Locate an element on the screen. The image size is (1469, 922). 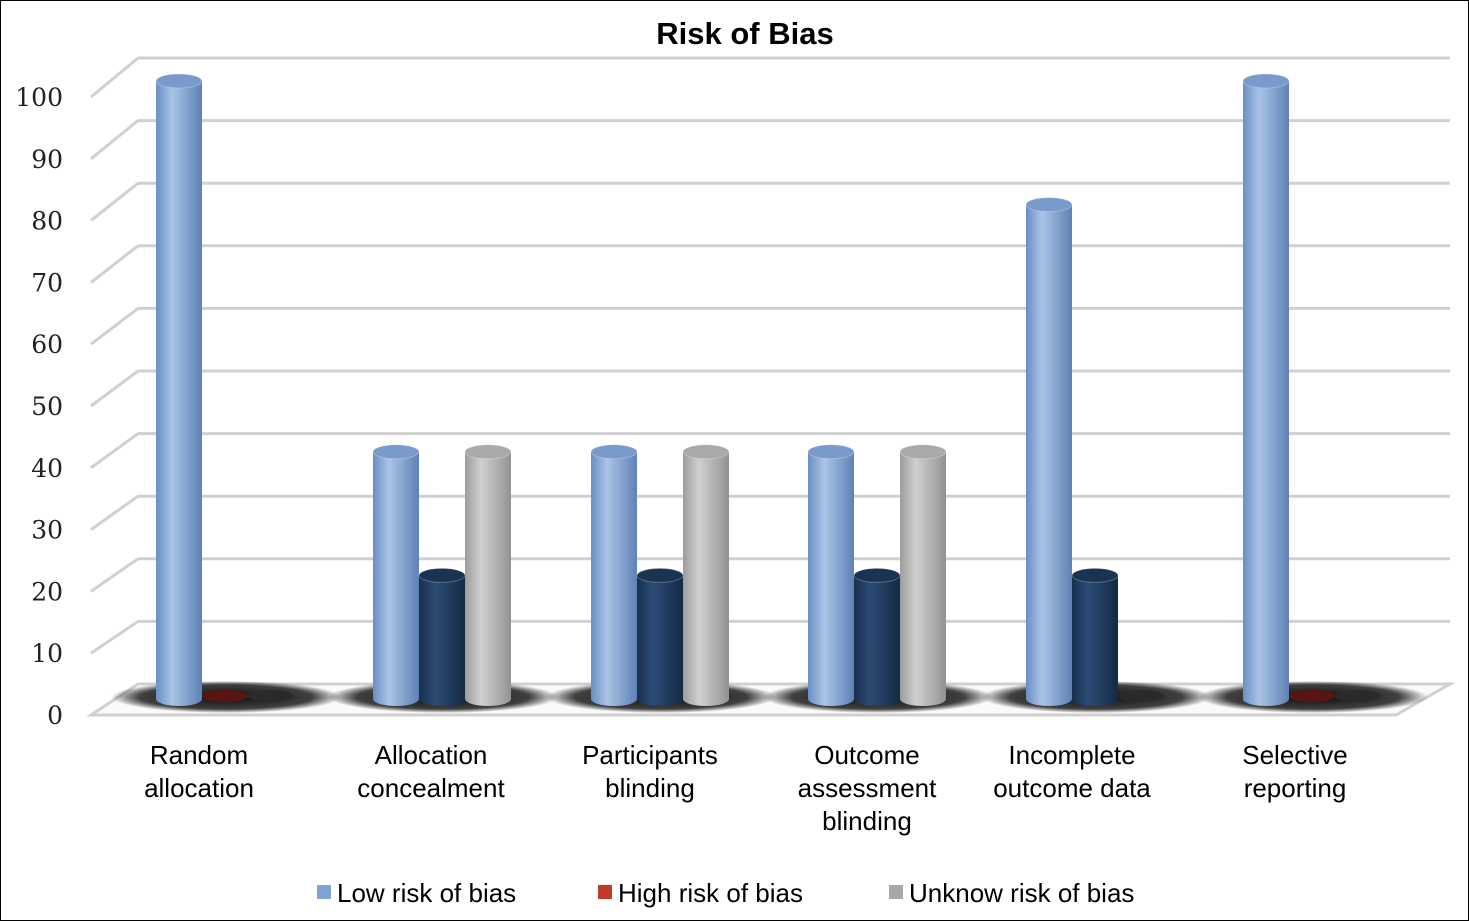
y-tick-label: 100 is located at coordinates (39, 97).